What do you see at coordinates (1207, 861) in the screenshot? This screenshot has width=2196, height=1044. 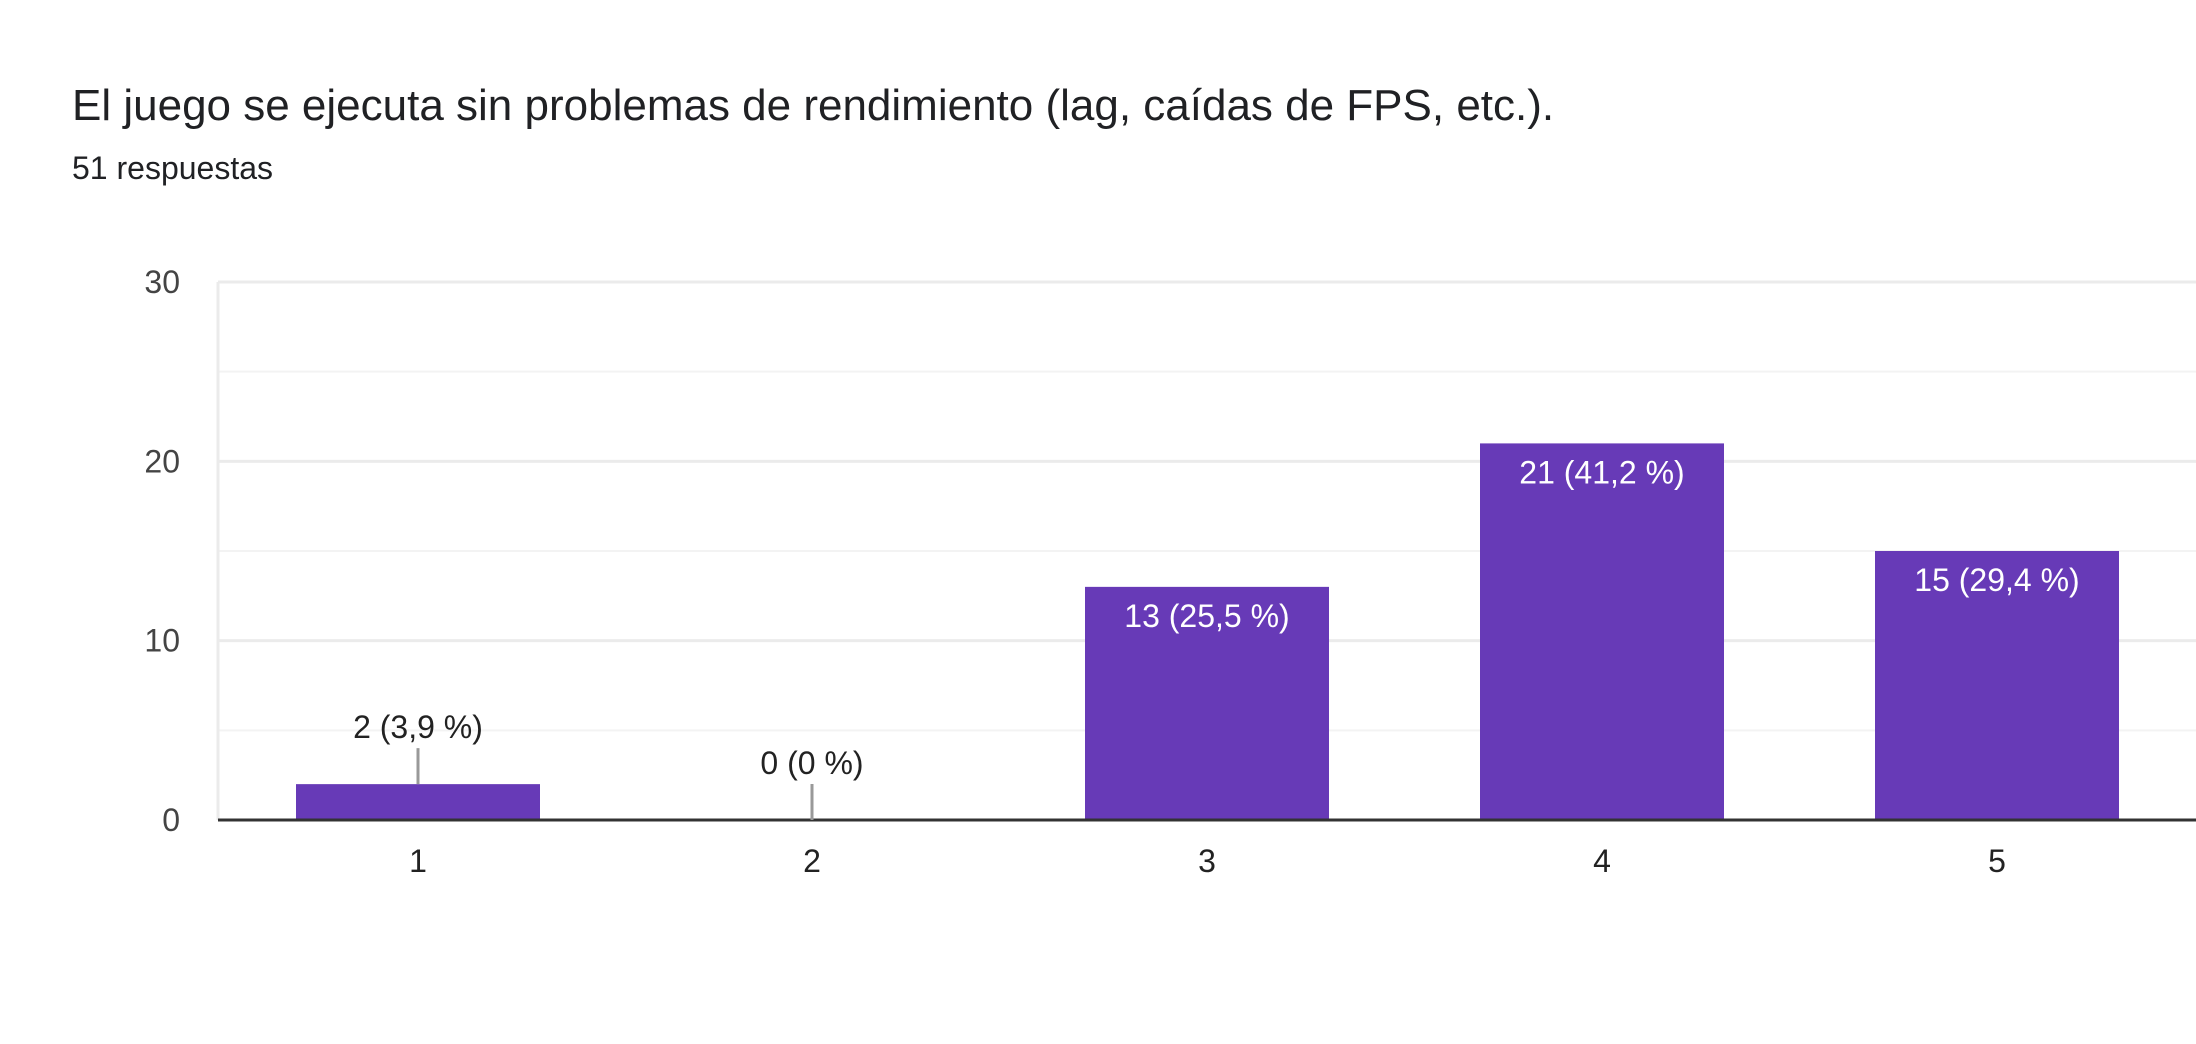 I see `x-tick-label: 3` at bounding box center [1207, 861].